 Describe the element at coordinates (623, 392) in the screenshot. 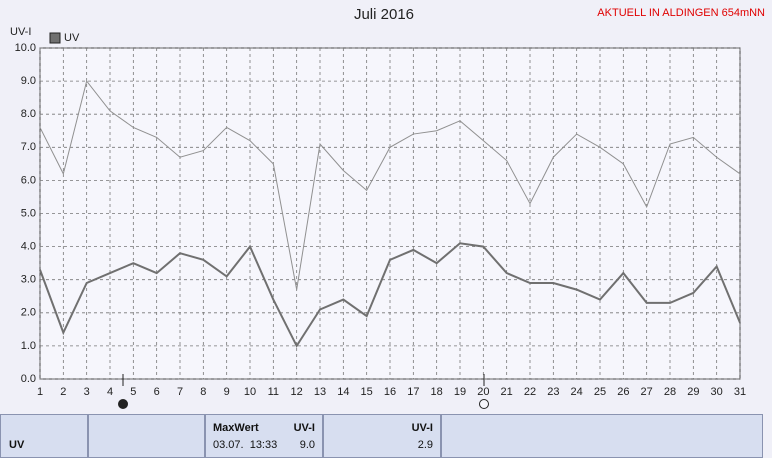

I see `x-tick-label: 26` at that location.